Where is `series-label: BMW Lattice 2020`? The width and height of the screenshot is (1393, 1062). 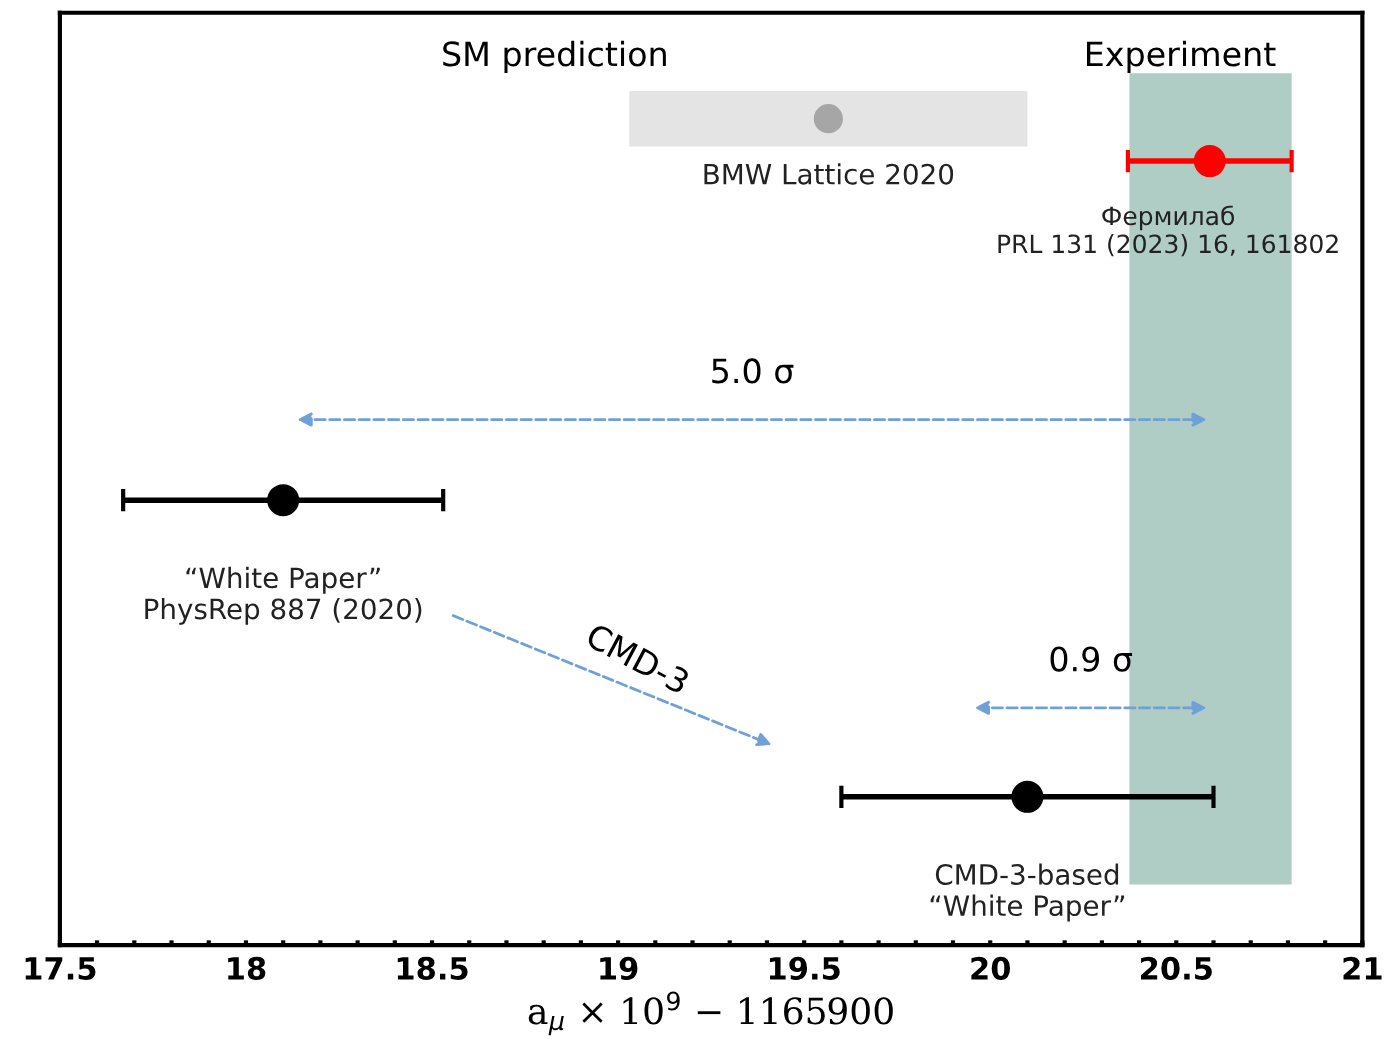 series-label: BMW Lattice 2020 is located at coordinates (829, 174).